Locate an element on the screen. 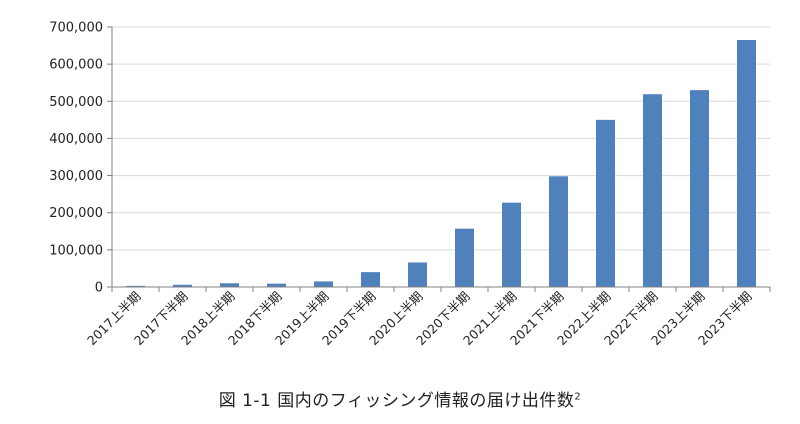 The height and width of the screenshot is (424, 800). y-tick-label: 500,000 is located at coordinates (76, 102).